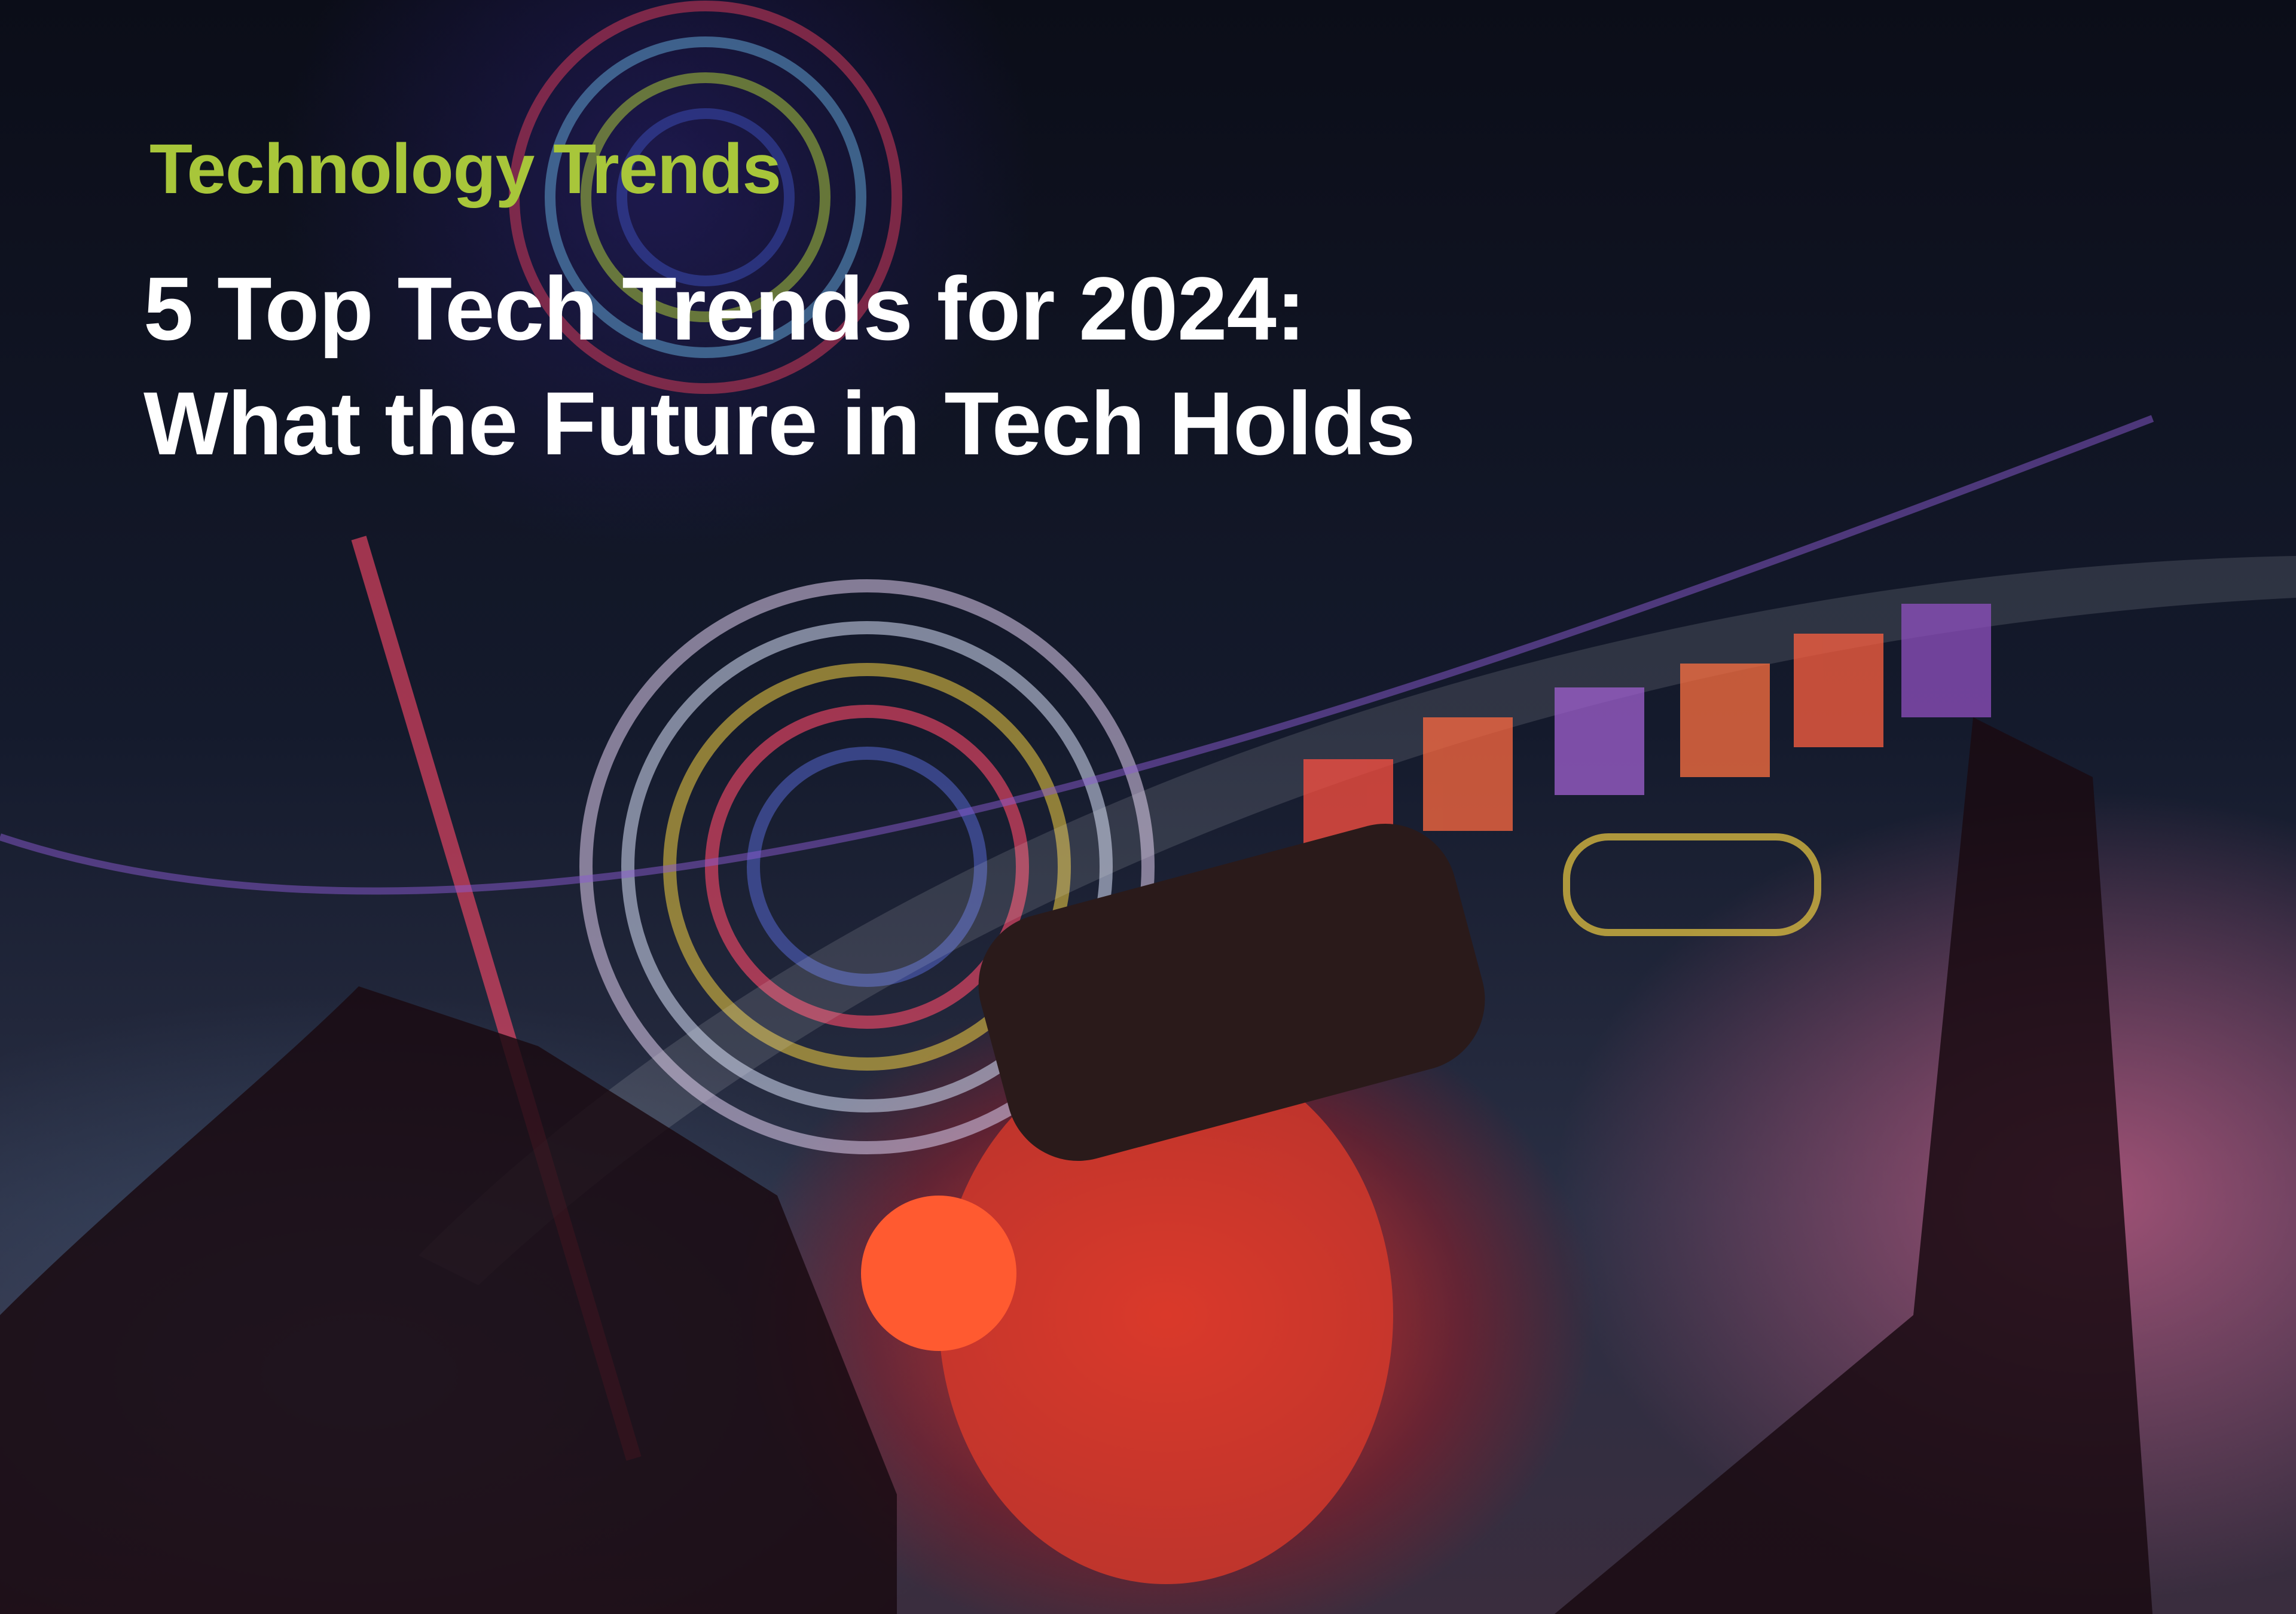 The width and height of the screenshot is (2296, 1614). I want to click on interface-tiles, so click(1647, 770).